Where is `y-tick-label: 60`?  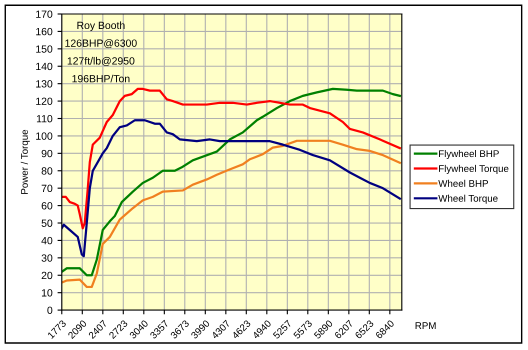
y-tick-label: 60 is located at coordinates (47, 206).